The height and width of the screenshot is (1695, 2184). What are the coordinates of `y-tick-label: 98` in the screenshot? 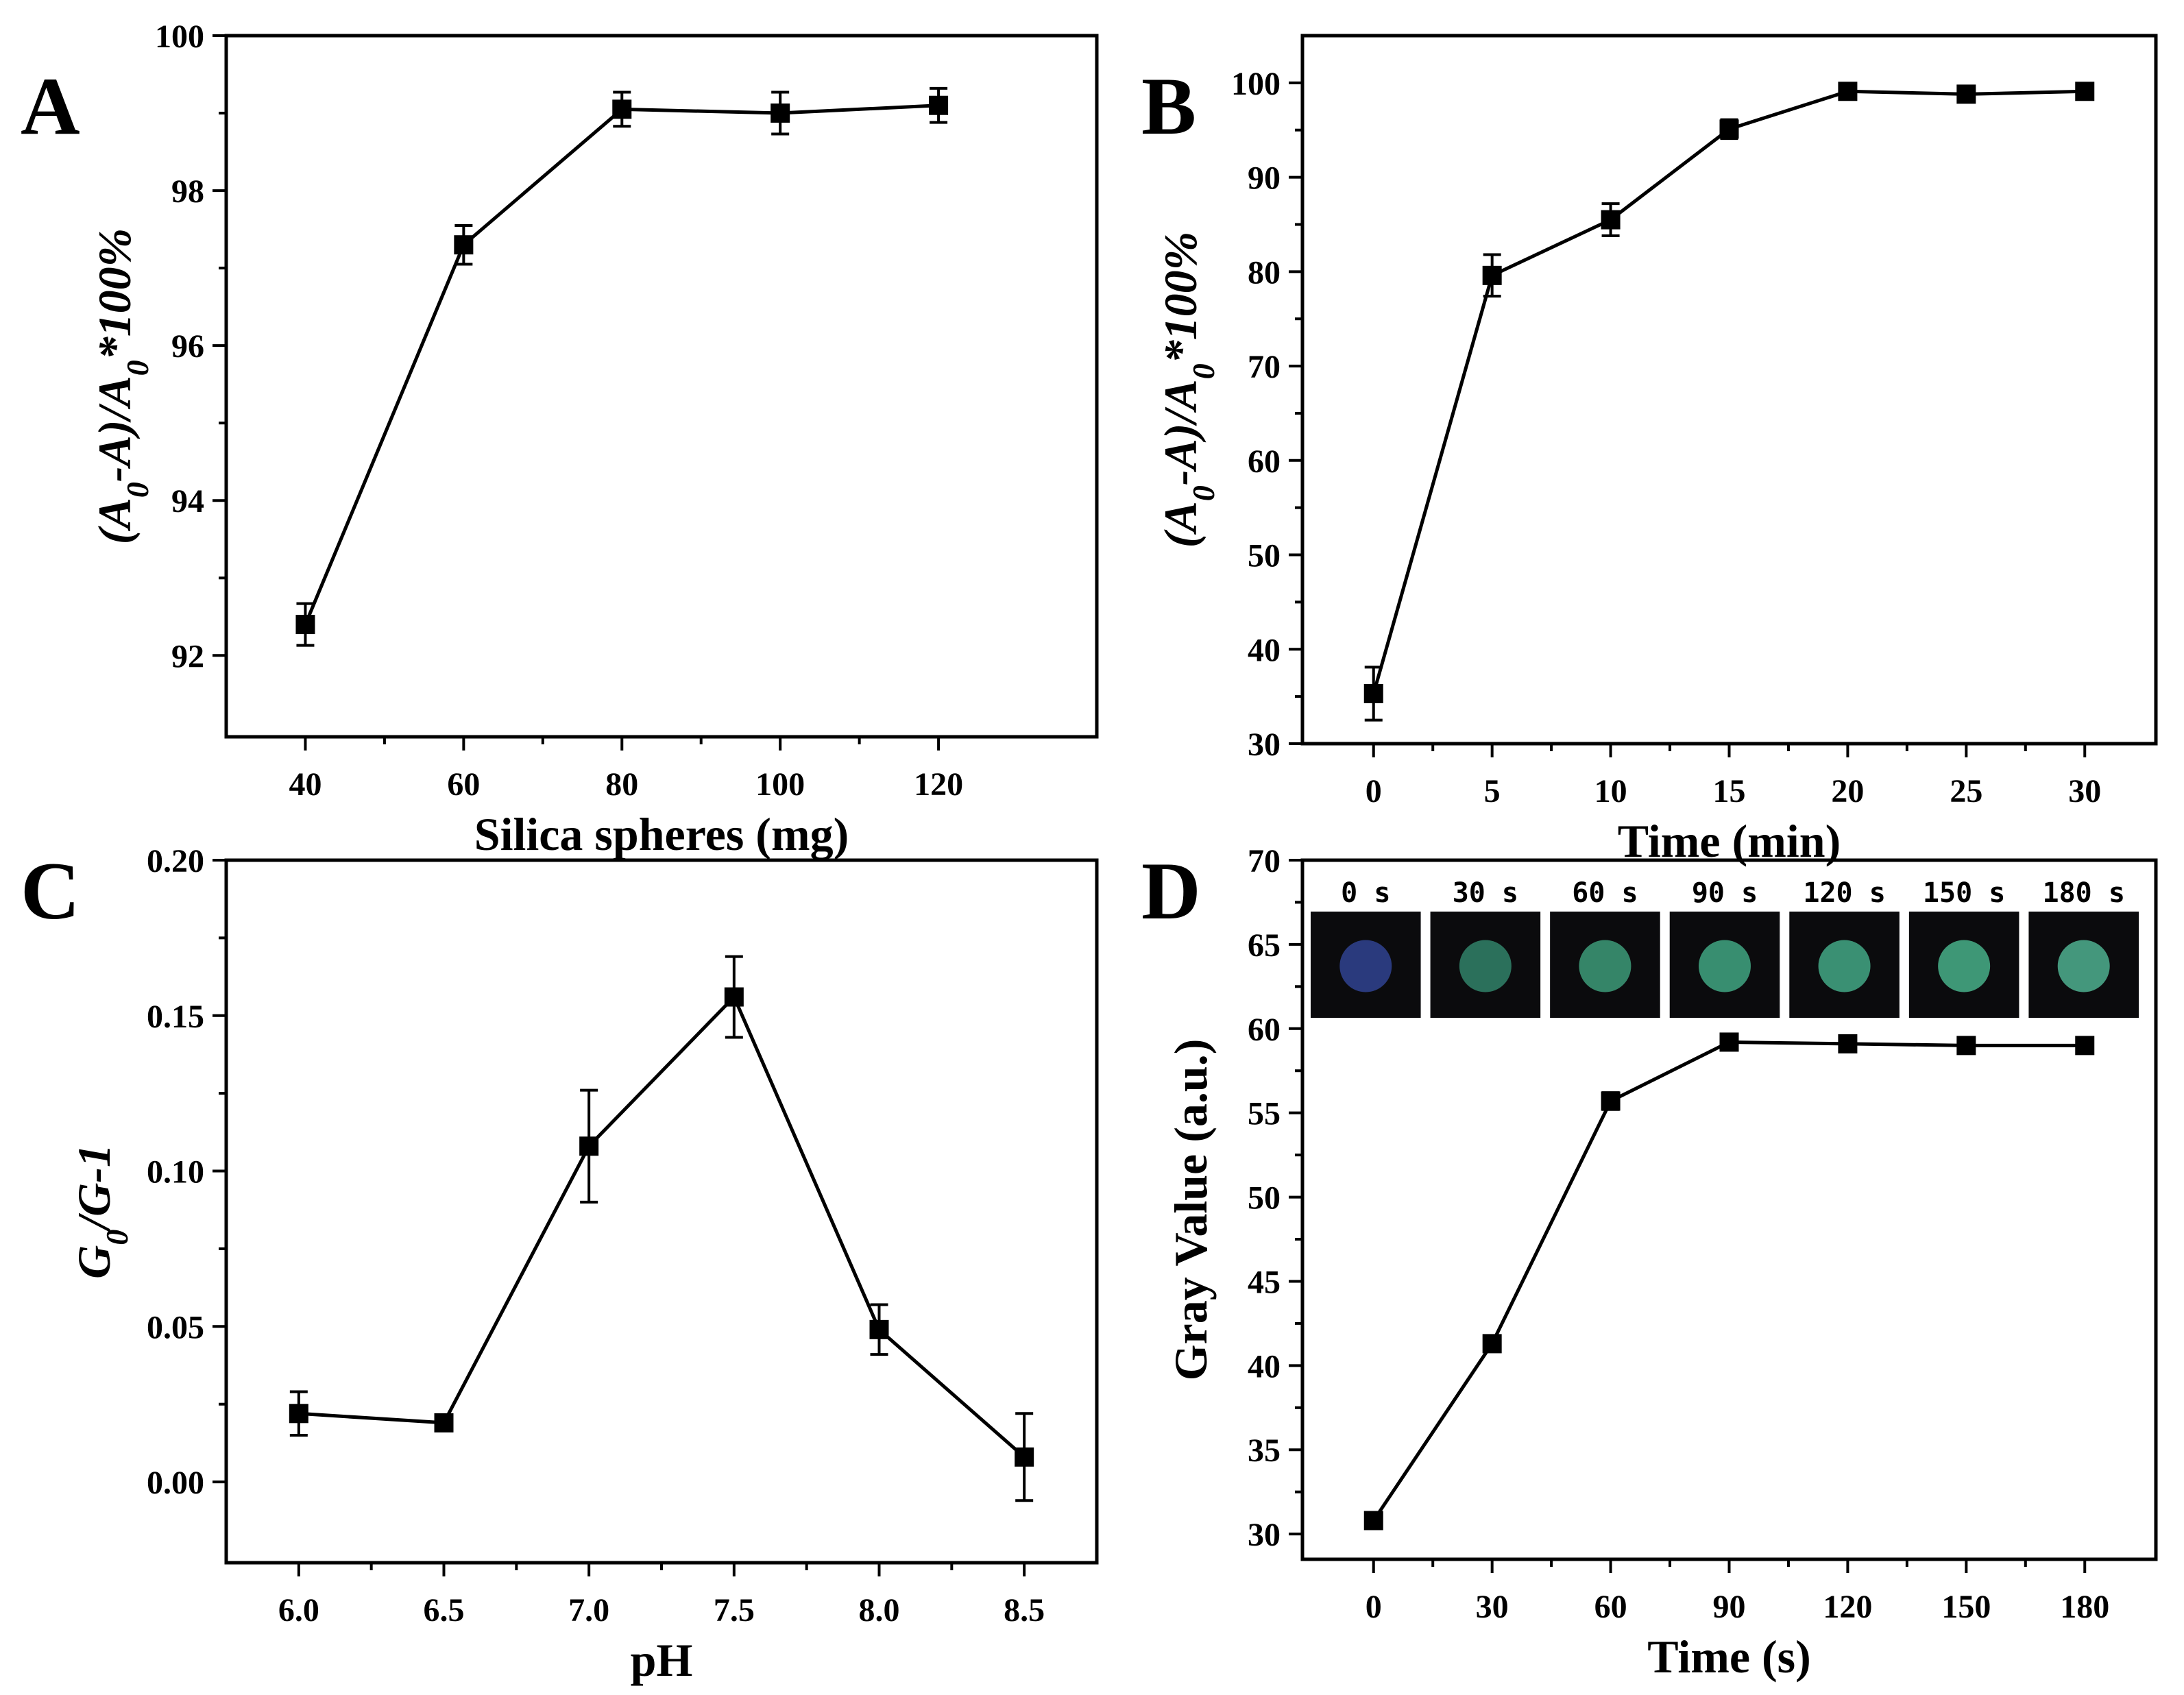 It's located at (187, 191).